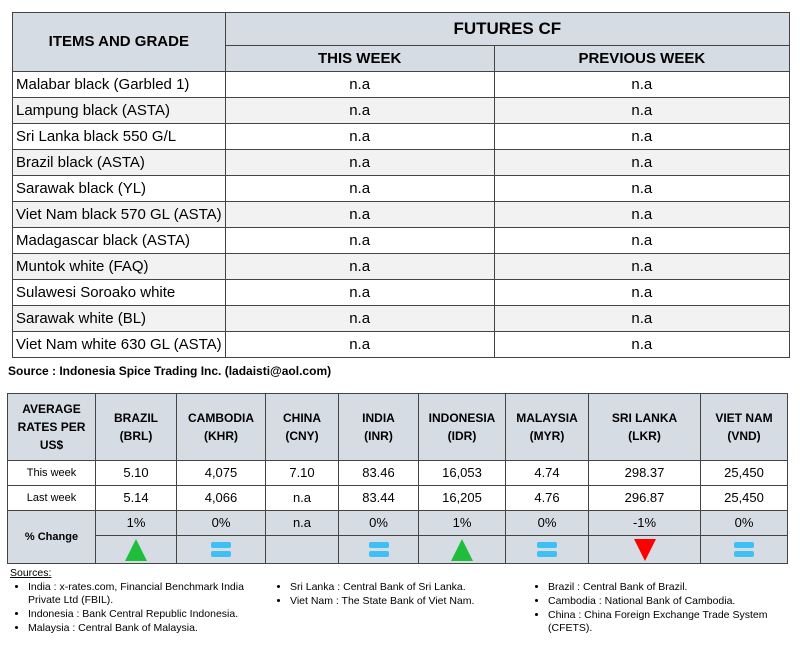  Describe the element at coordinates (221, 436) in the screenshot. I see `currency-code: (KHR)` at that location.